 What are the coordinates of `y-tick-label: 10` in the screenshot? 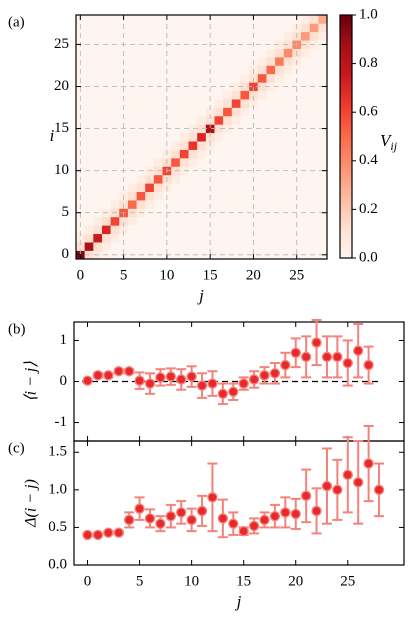 It's located at (61, 170).